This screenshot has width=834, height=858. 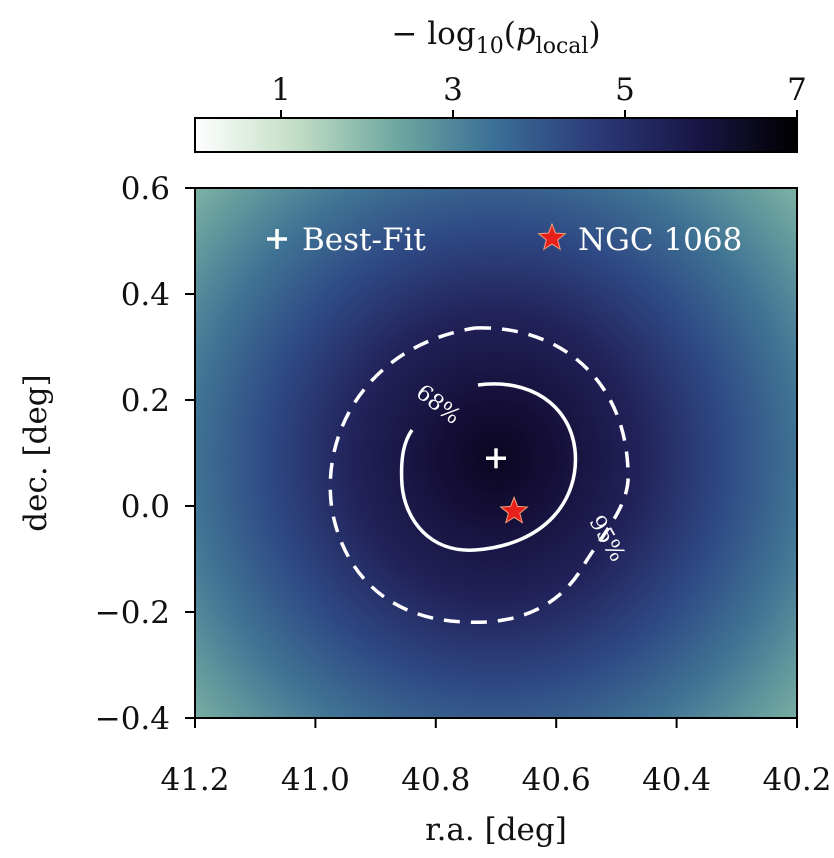 I want to click on colorbar-tick-label: 7, so click(x=797, y=90).